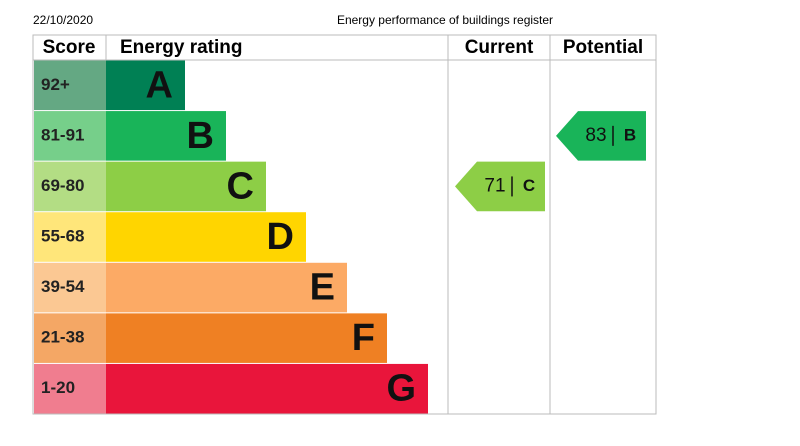 The width and height of the screenshot is (800, 446). I want to click on rating-letter: B, so click(200, 136).